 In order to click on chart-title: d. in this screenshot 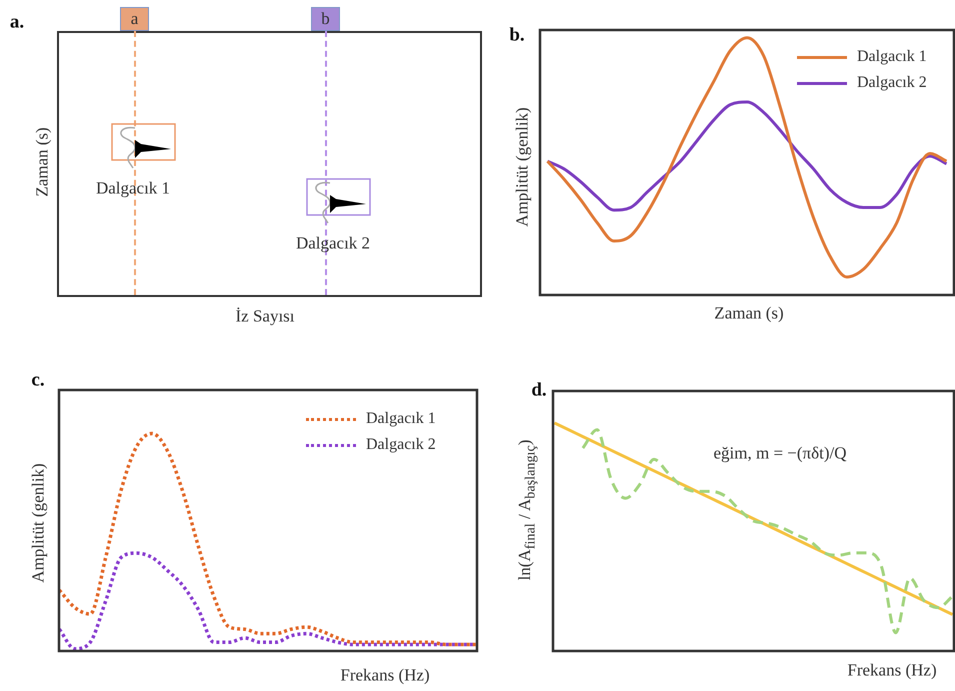, I will do `click(539, 390)`.